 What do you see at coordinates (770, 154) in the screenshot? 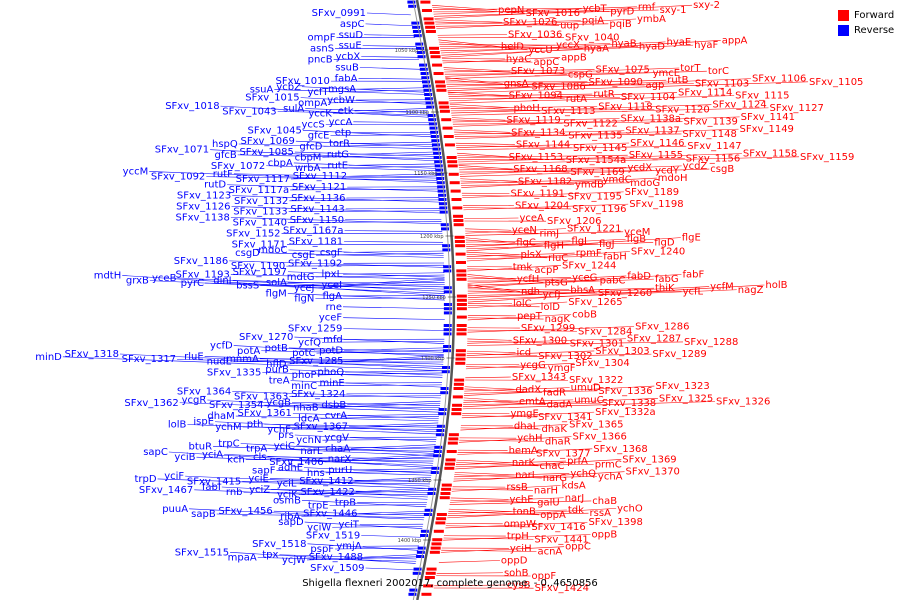
I see `forward-gene-label-sfxv-1158: SFxv_1158` at bounding box center [770, 154].